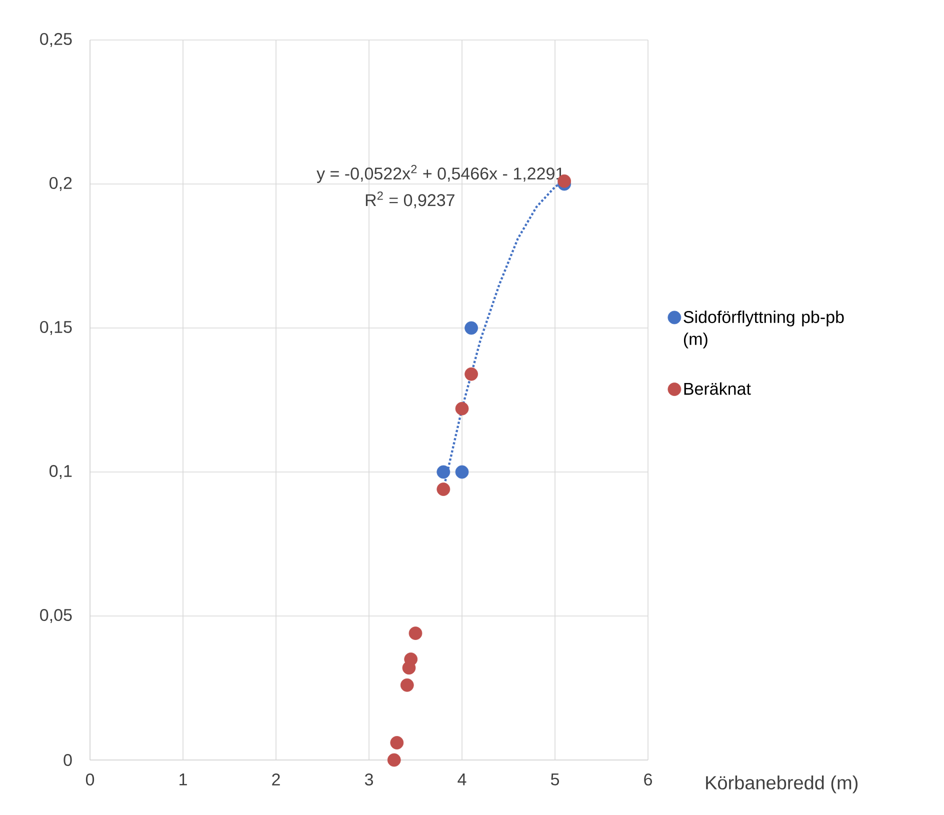 The image size is (944, 815). What do you see at coordinates (276, 780) in the screenshot?
I see `x-tick-label: 2` at bounding box center [276, 780].